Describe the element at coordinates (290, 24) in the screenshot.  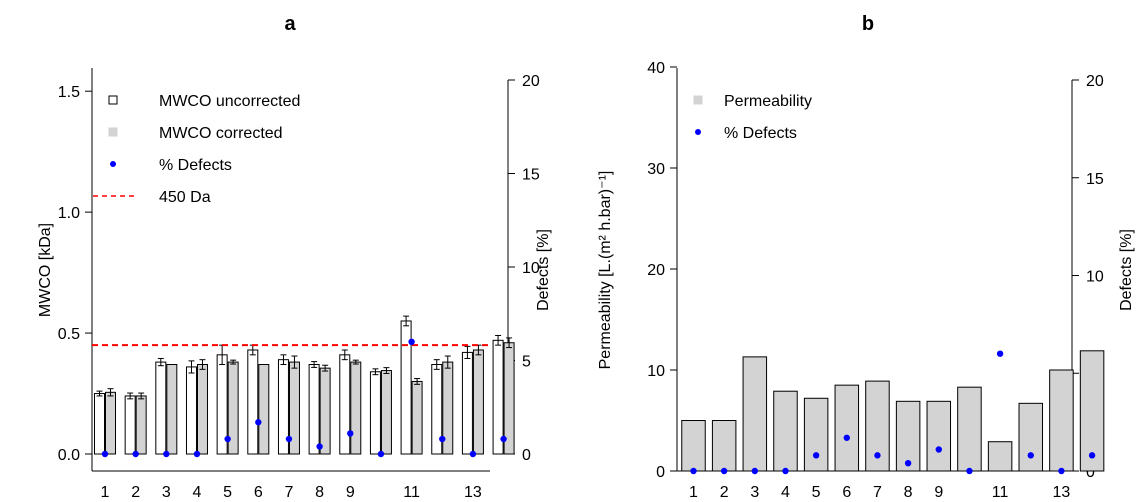
I see `panel-label: a` at that location.